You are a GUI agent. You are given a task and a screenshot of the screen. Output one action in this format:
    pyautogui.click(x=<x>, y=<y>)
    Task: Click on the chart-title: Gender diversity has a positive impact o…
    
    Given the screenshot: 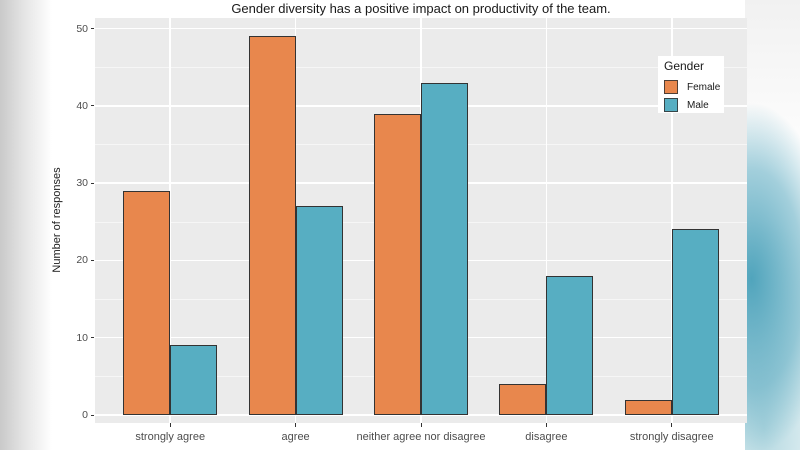 What is the action you would take?
    pyautogui.click(x=421, y=8)
    